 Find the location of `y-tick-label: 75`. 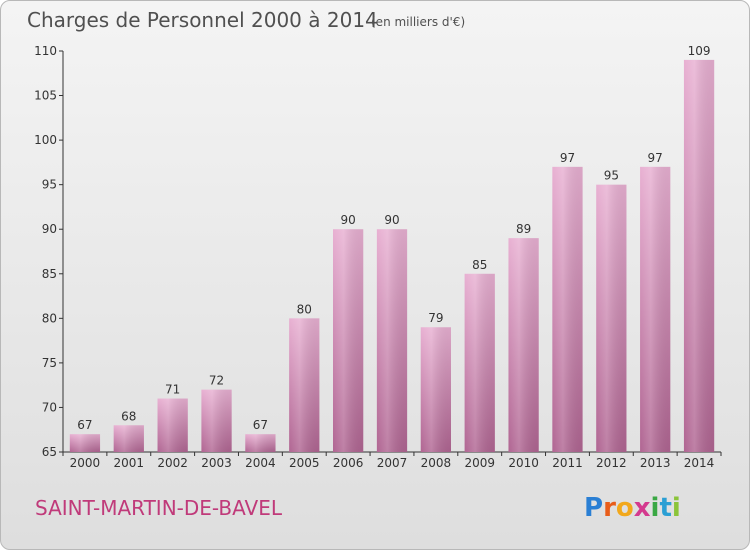

y-tick-label: 75 is located at coordinates (49, 363).